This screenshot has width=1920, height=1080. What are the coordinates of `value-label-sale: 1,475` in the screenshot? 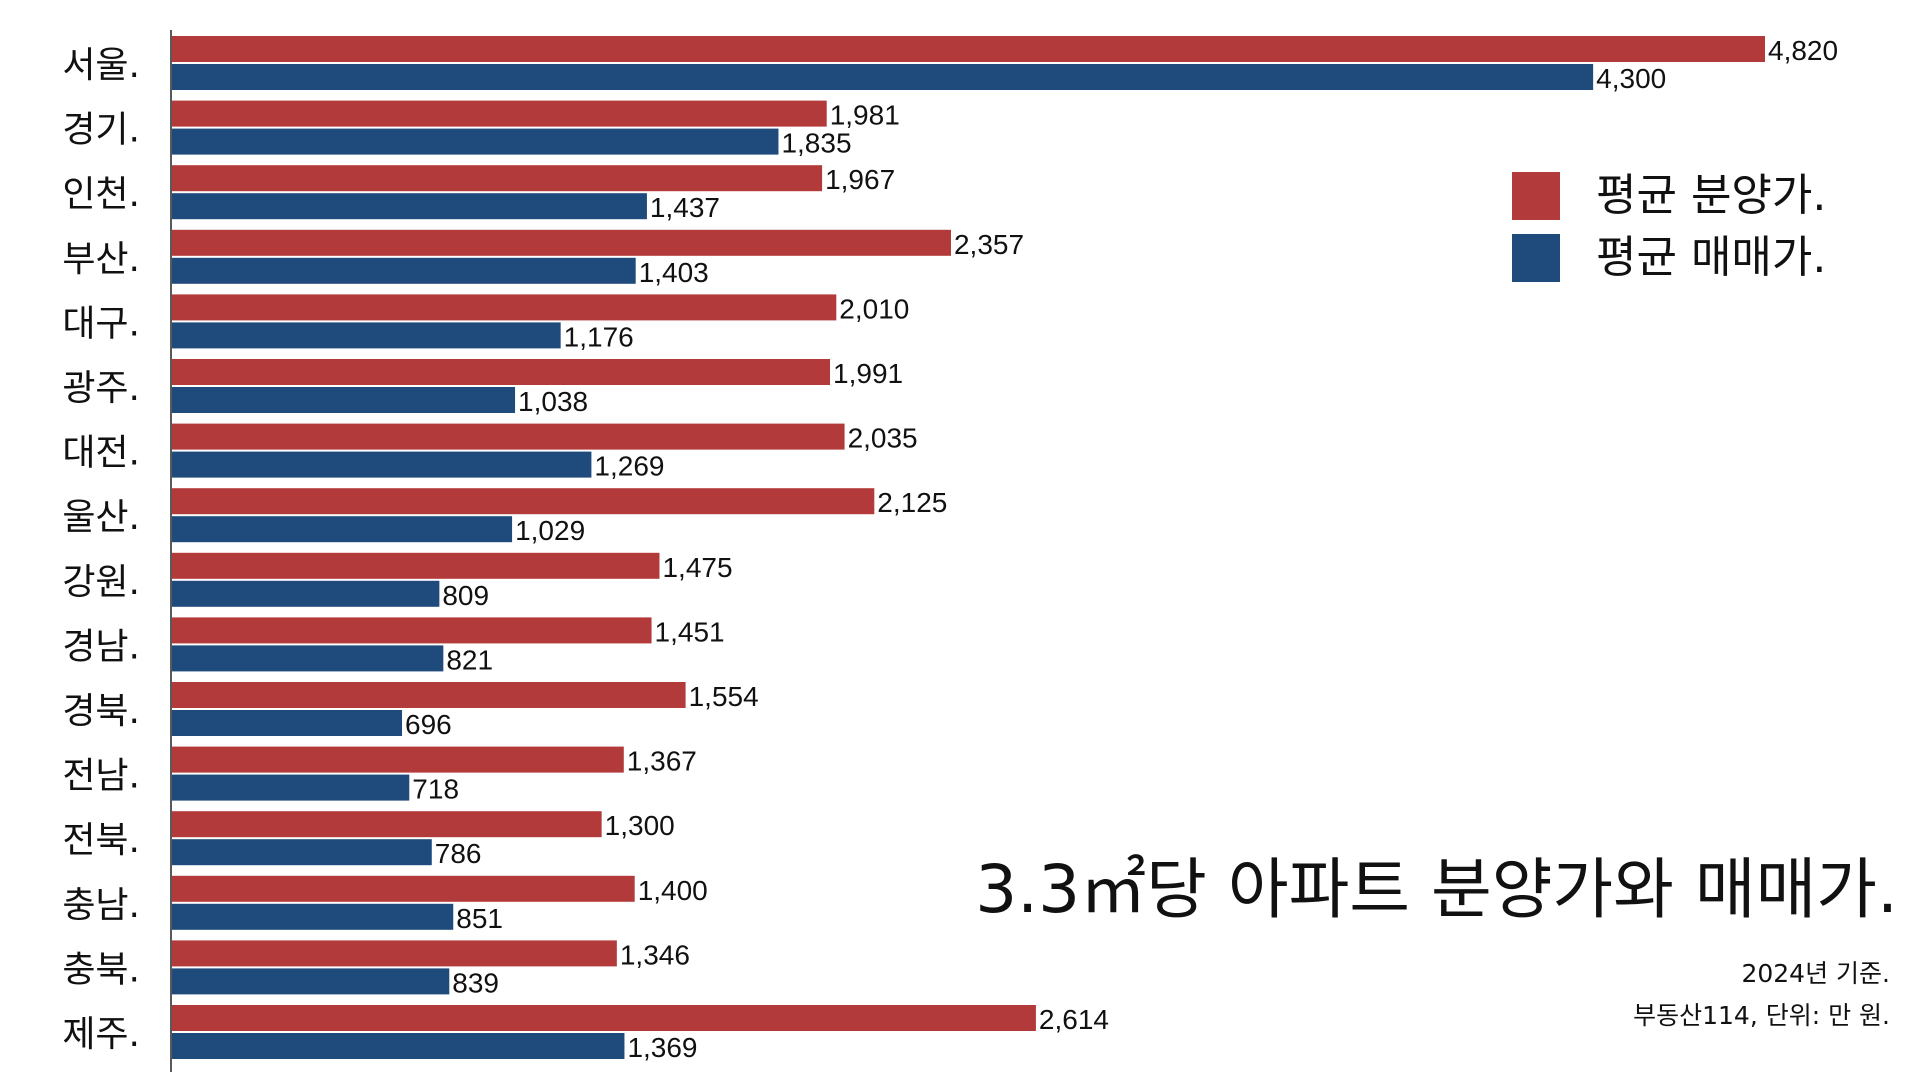 It's located at (697, 567).